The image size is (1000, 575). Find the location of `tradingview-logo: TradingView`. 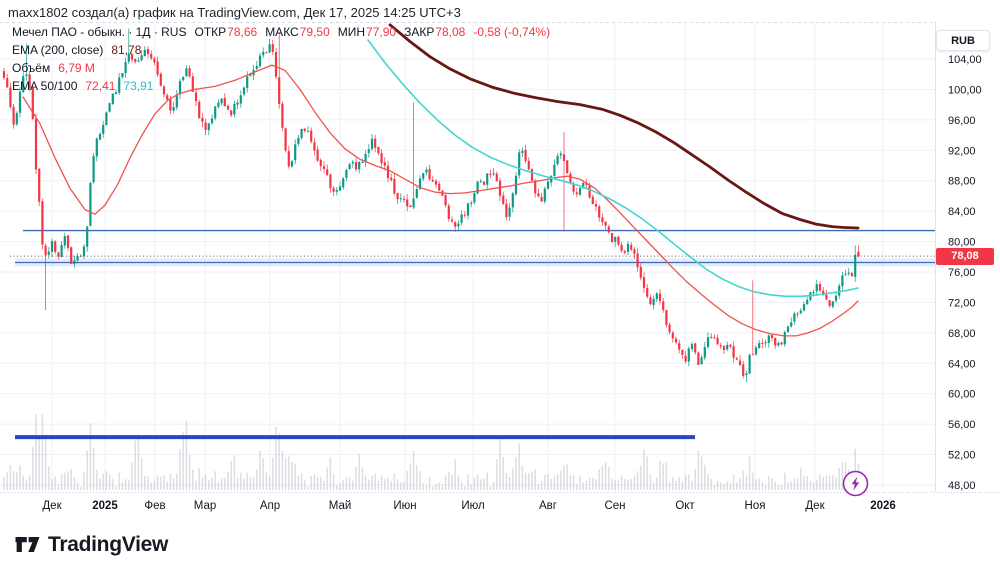

tradingview-logo: TradingView is located at coordinates (91, 544).